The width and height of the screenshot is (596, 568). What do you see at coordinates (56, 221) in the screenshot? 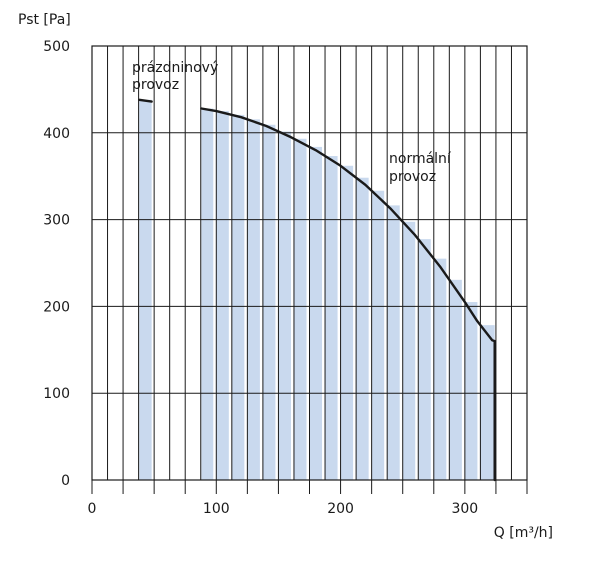
I see `y-tick-label: 300` at bounding box center [56, 221].